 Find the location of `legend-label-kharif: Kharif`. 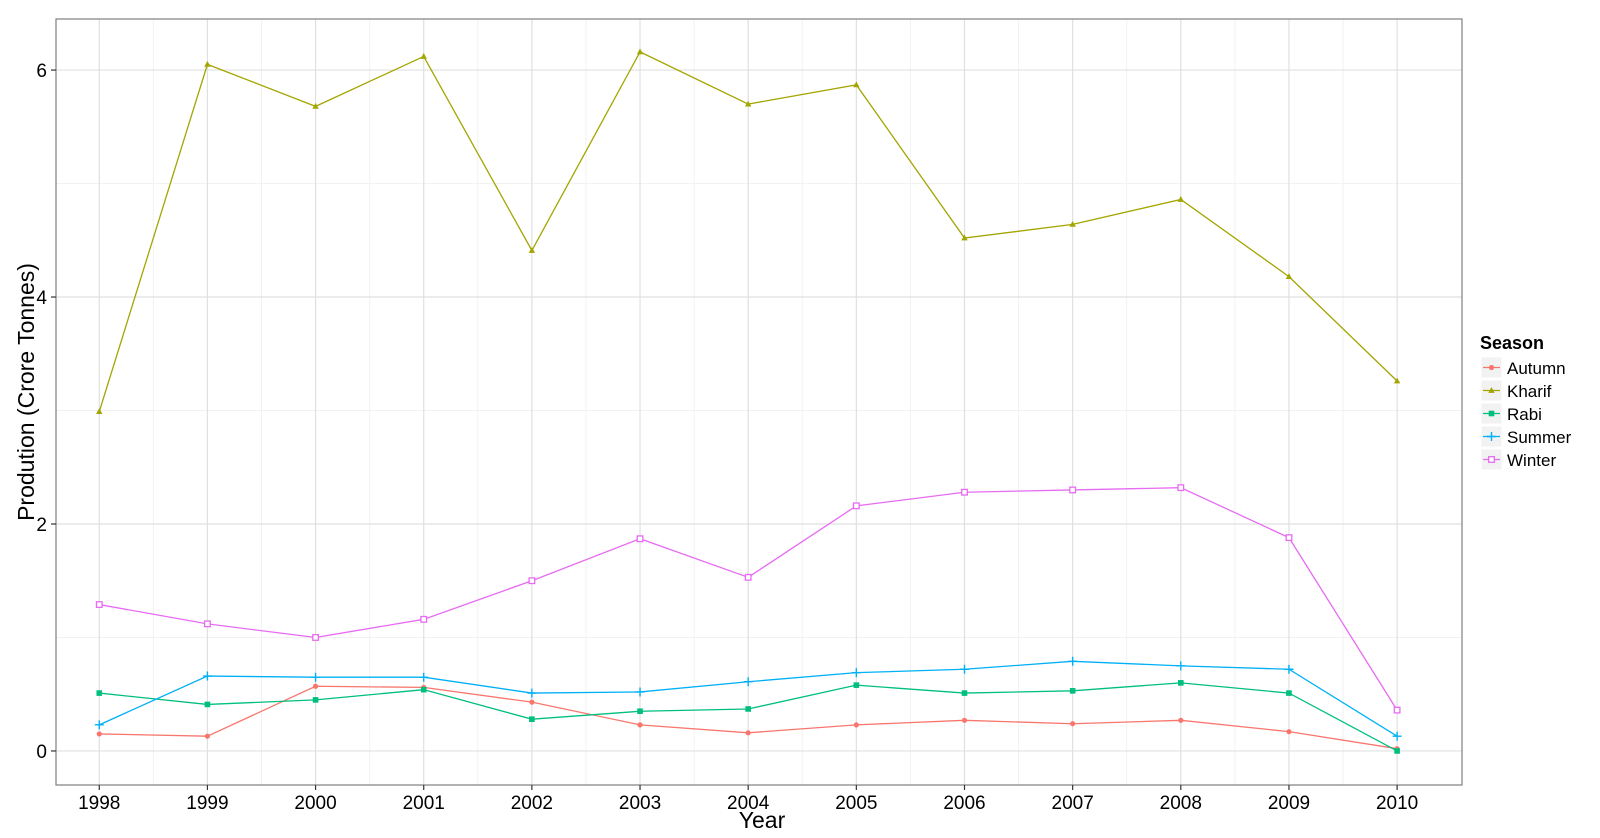

legend-label-kharif: Kharif is located at coordinates (1529, 391).